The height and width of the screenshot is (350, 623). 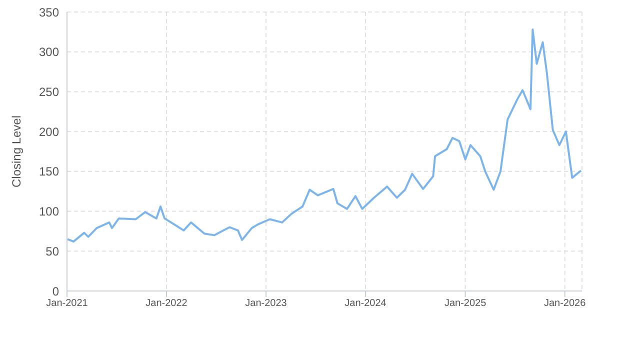 I want to click on x-tick-label: Jan-2021, so click(x=67, y=304).